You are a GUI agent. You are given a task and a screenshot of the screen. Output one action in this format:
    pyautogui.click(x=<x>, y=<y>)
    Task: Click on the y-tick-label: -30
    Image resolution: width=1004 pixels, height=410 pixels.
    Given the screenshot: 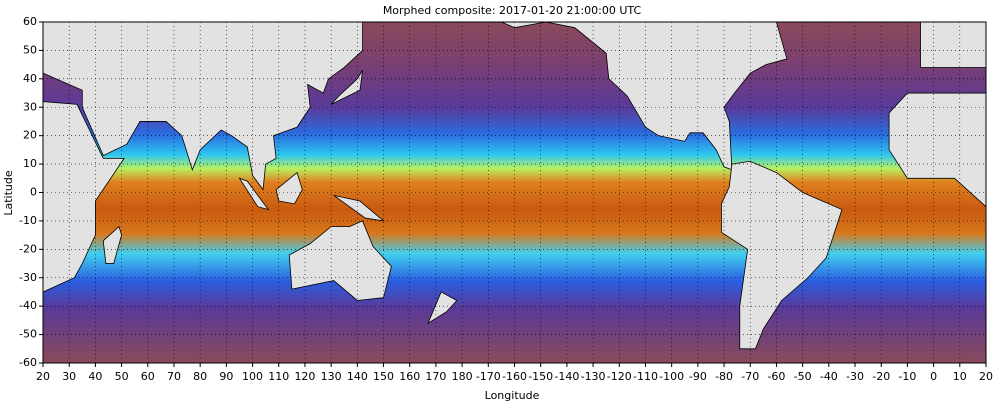 What is the action you would take?
    pyautogui.click(x=28, y=277)
    